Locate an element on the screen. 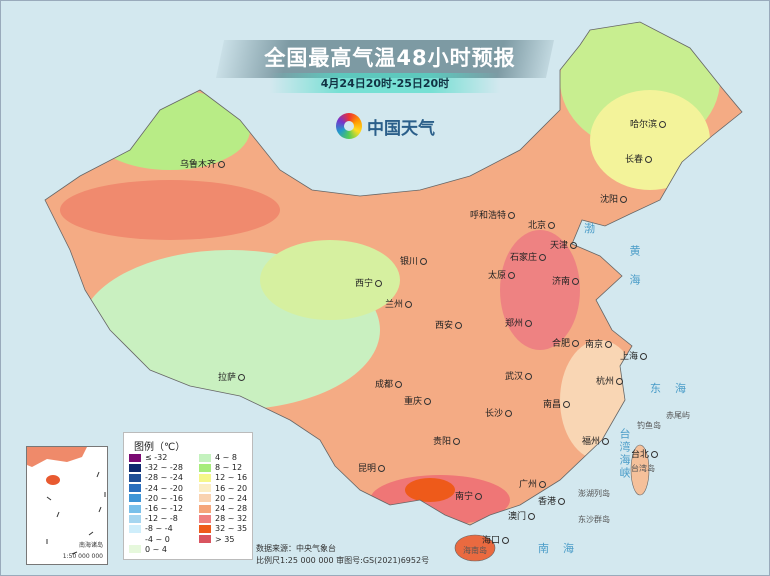 The width and height of the screenshot is (770, 576). page-title: 全国最高气温48小时预报 is located at coordinates (390, 58).